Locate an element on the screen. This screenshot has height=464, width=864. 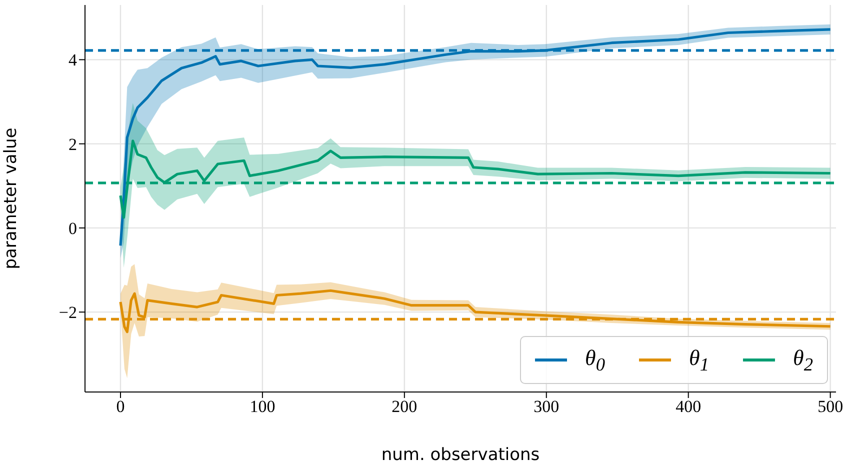
y-tick-label: 2 is located at coordinates (72, 144).